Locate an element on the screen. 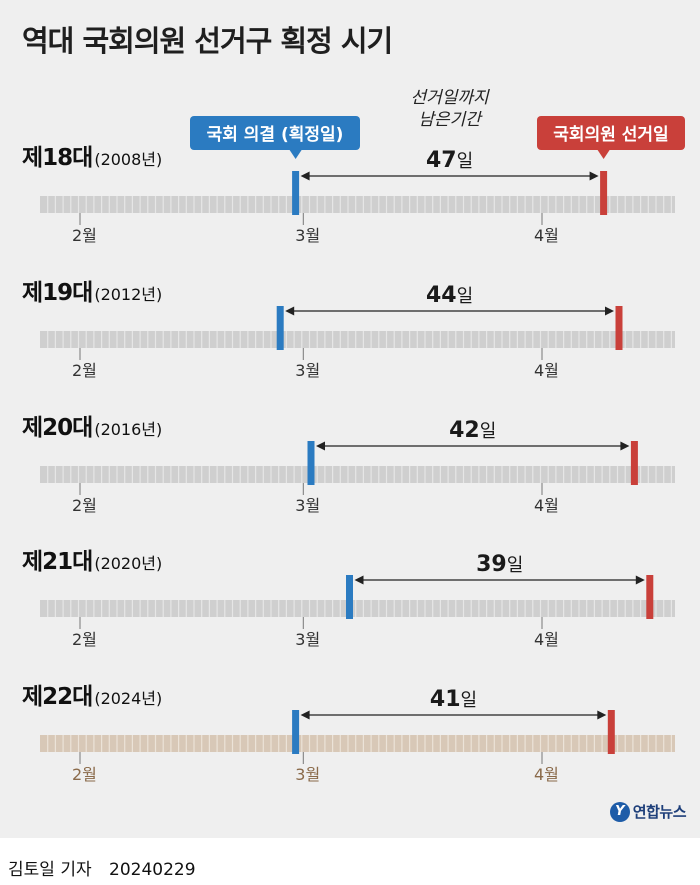  row-label: 제18대 (2008년) is located at coordinates (92, 158).